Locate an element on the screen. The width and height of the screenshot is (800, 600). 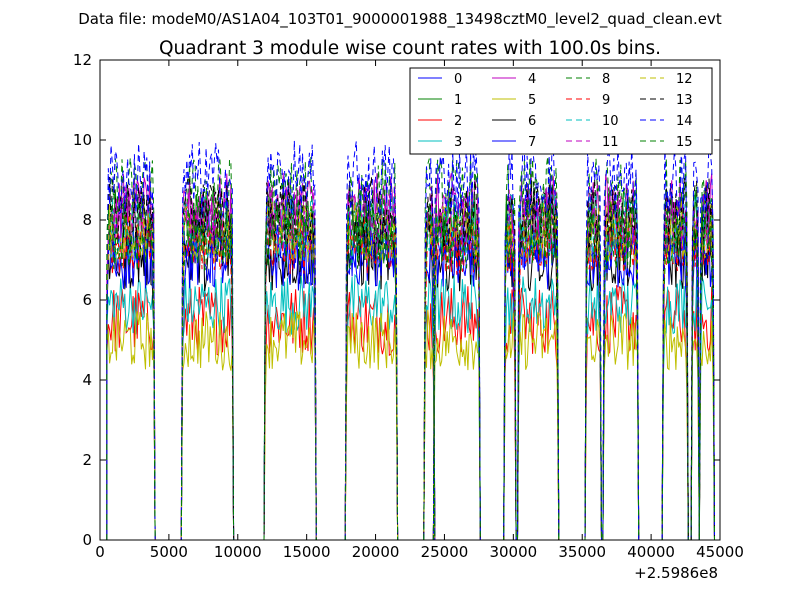
legend-label-8: 8 is located at coordinates (606, 79).